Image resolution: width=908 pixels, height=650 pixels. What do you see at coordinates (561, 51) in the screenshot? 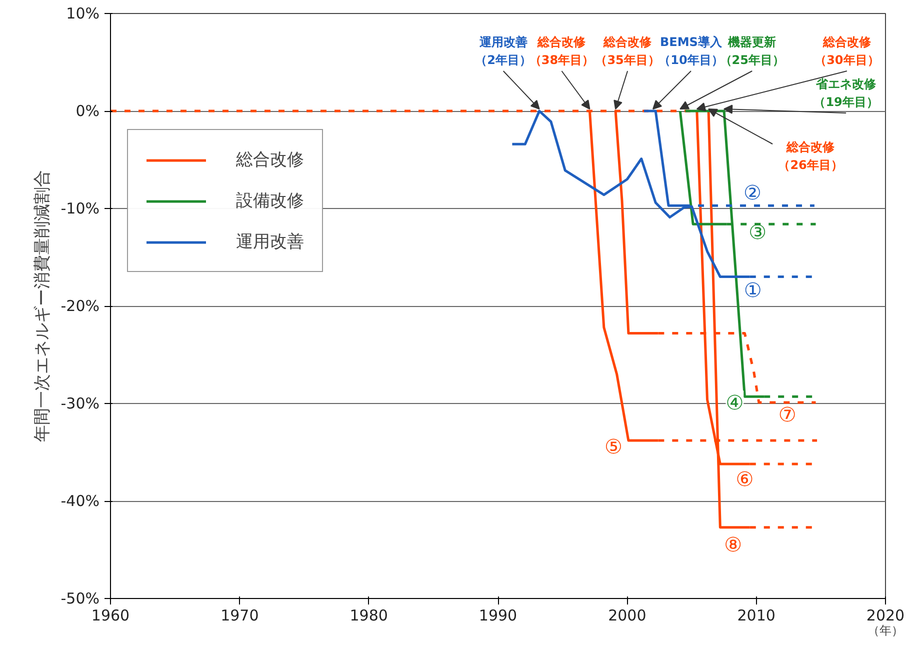
I see `annotation: 総合改修（38年目）` at bounding box center [561, 51].